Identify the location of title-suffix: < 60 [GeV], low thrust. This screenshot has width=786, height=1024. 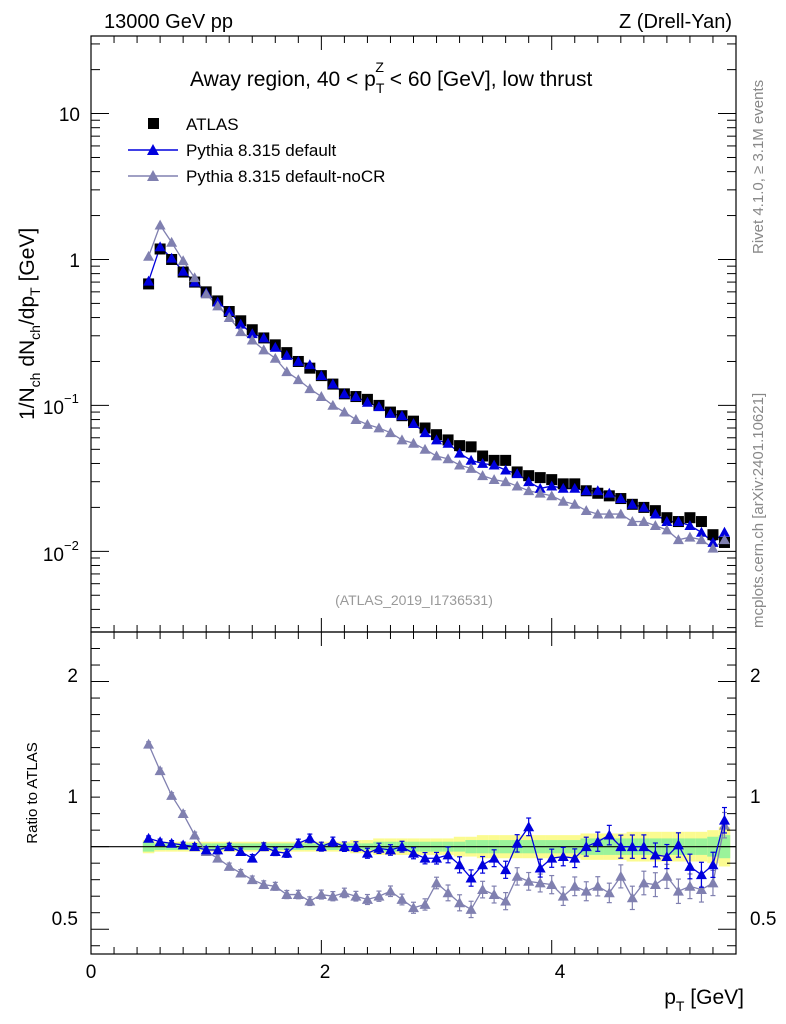
(488, 79).